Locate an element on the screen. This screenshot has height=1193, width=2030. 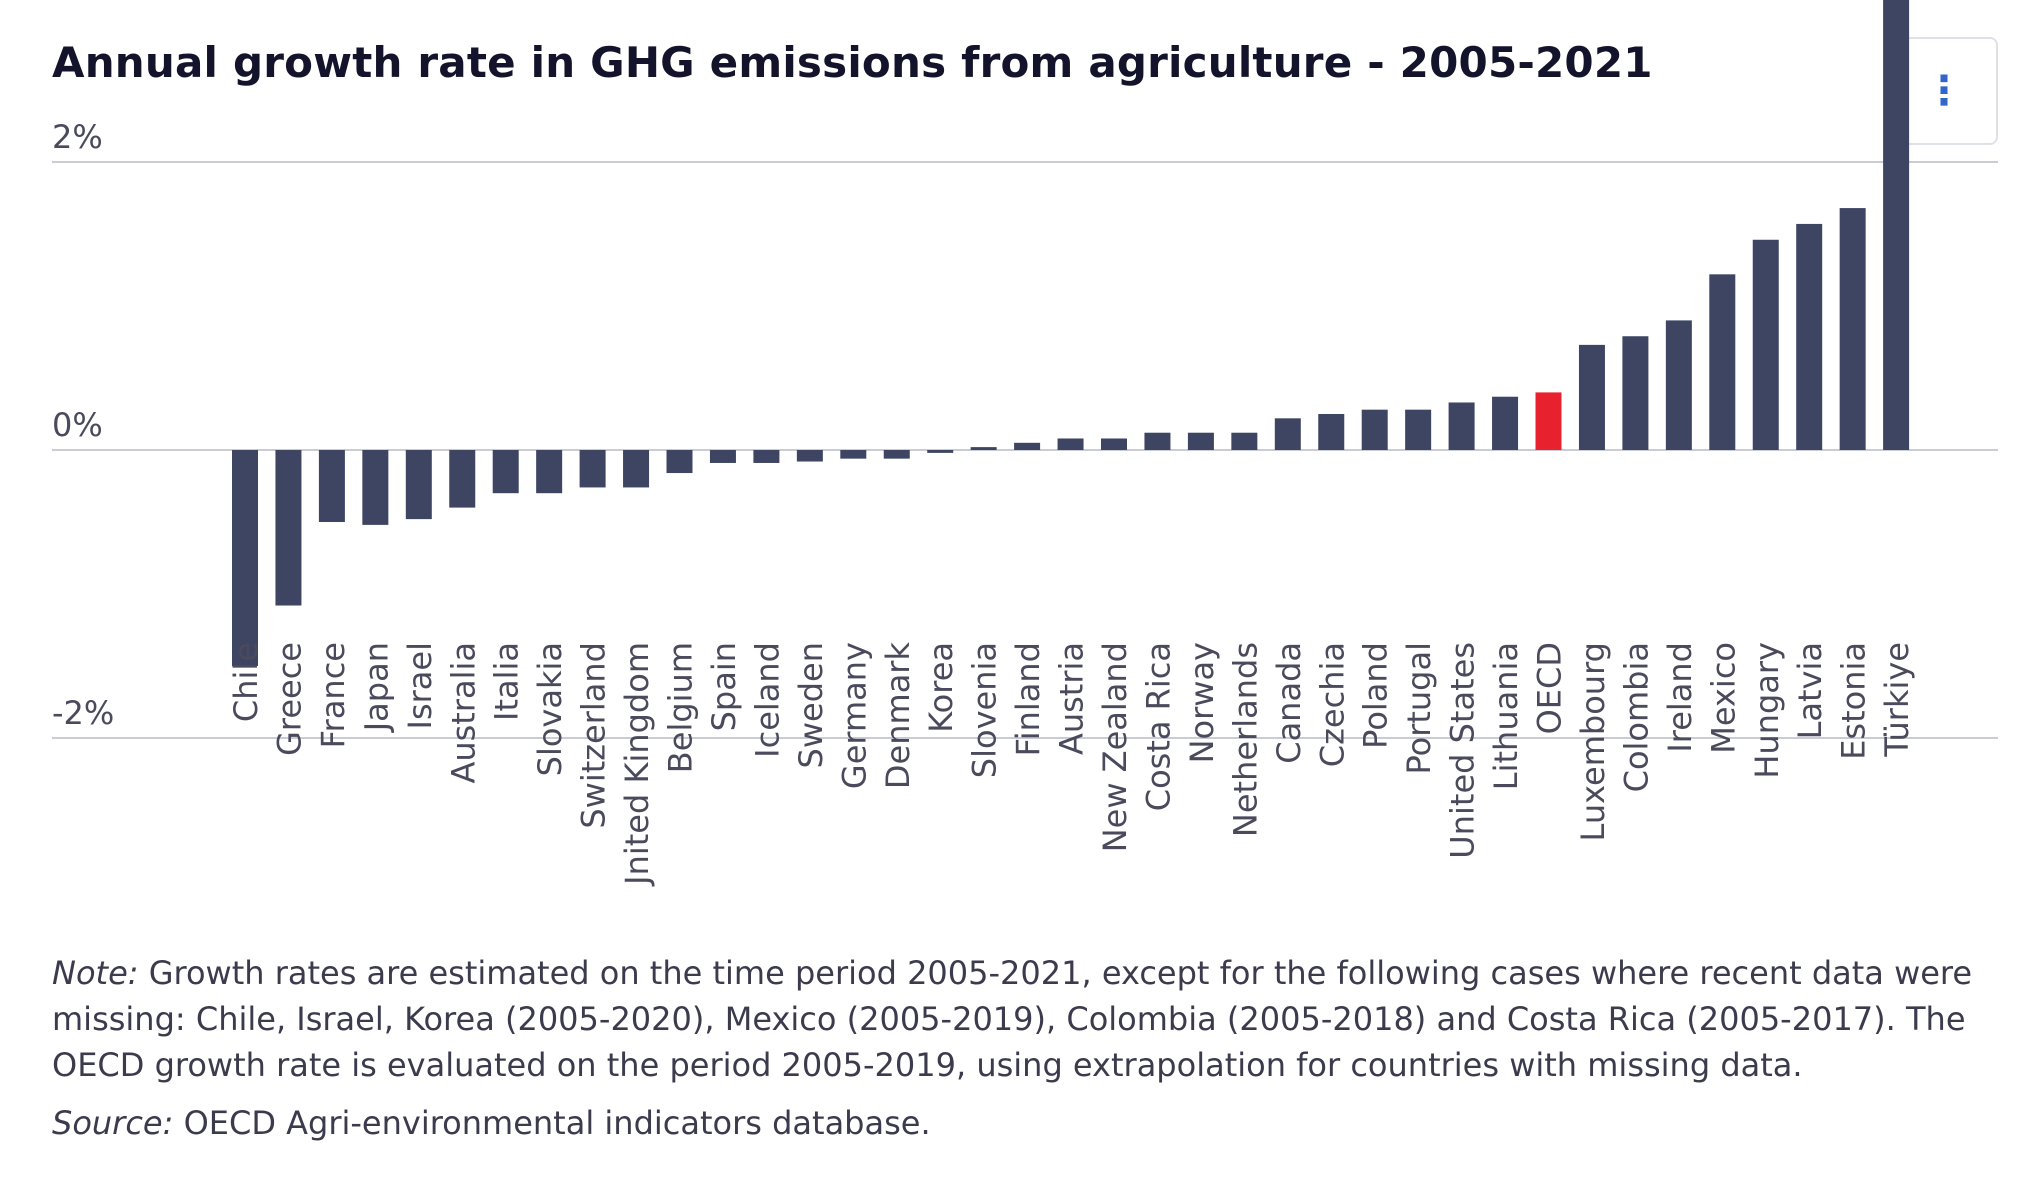
bar-czechia is located at coordinates (1331, 432).